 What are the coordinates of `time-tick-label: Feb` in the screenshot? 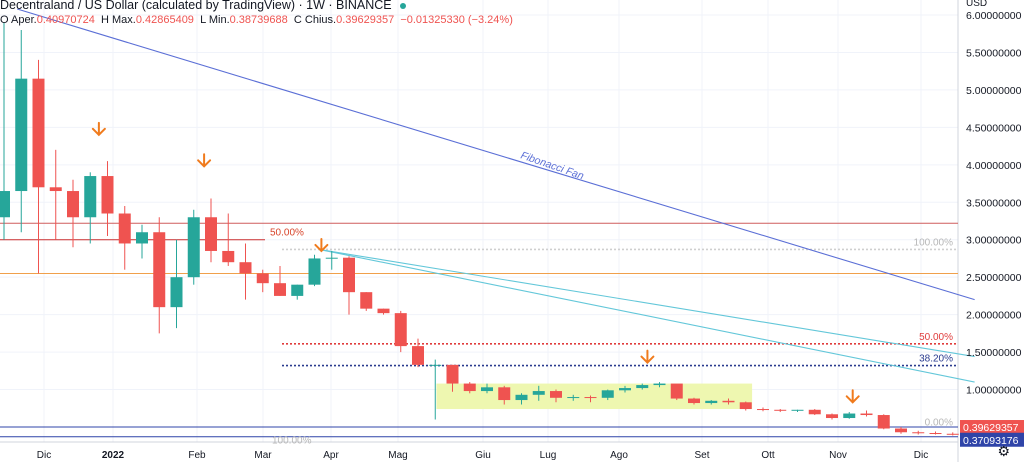 It's located at (197, 455).